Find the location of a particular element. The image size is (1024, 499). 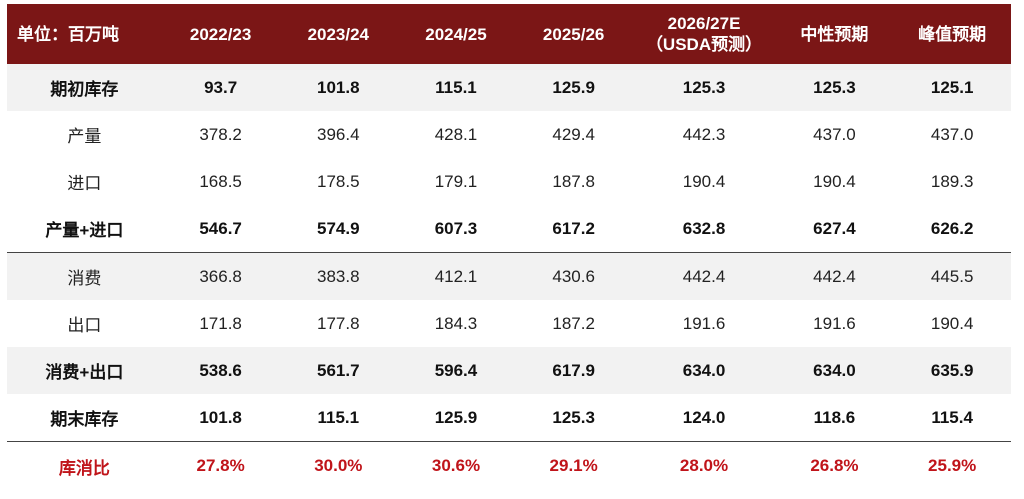

table-cell: 396.4 is located at coordinates (338, 134).